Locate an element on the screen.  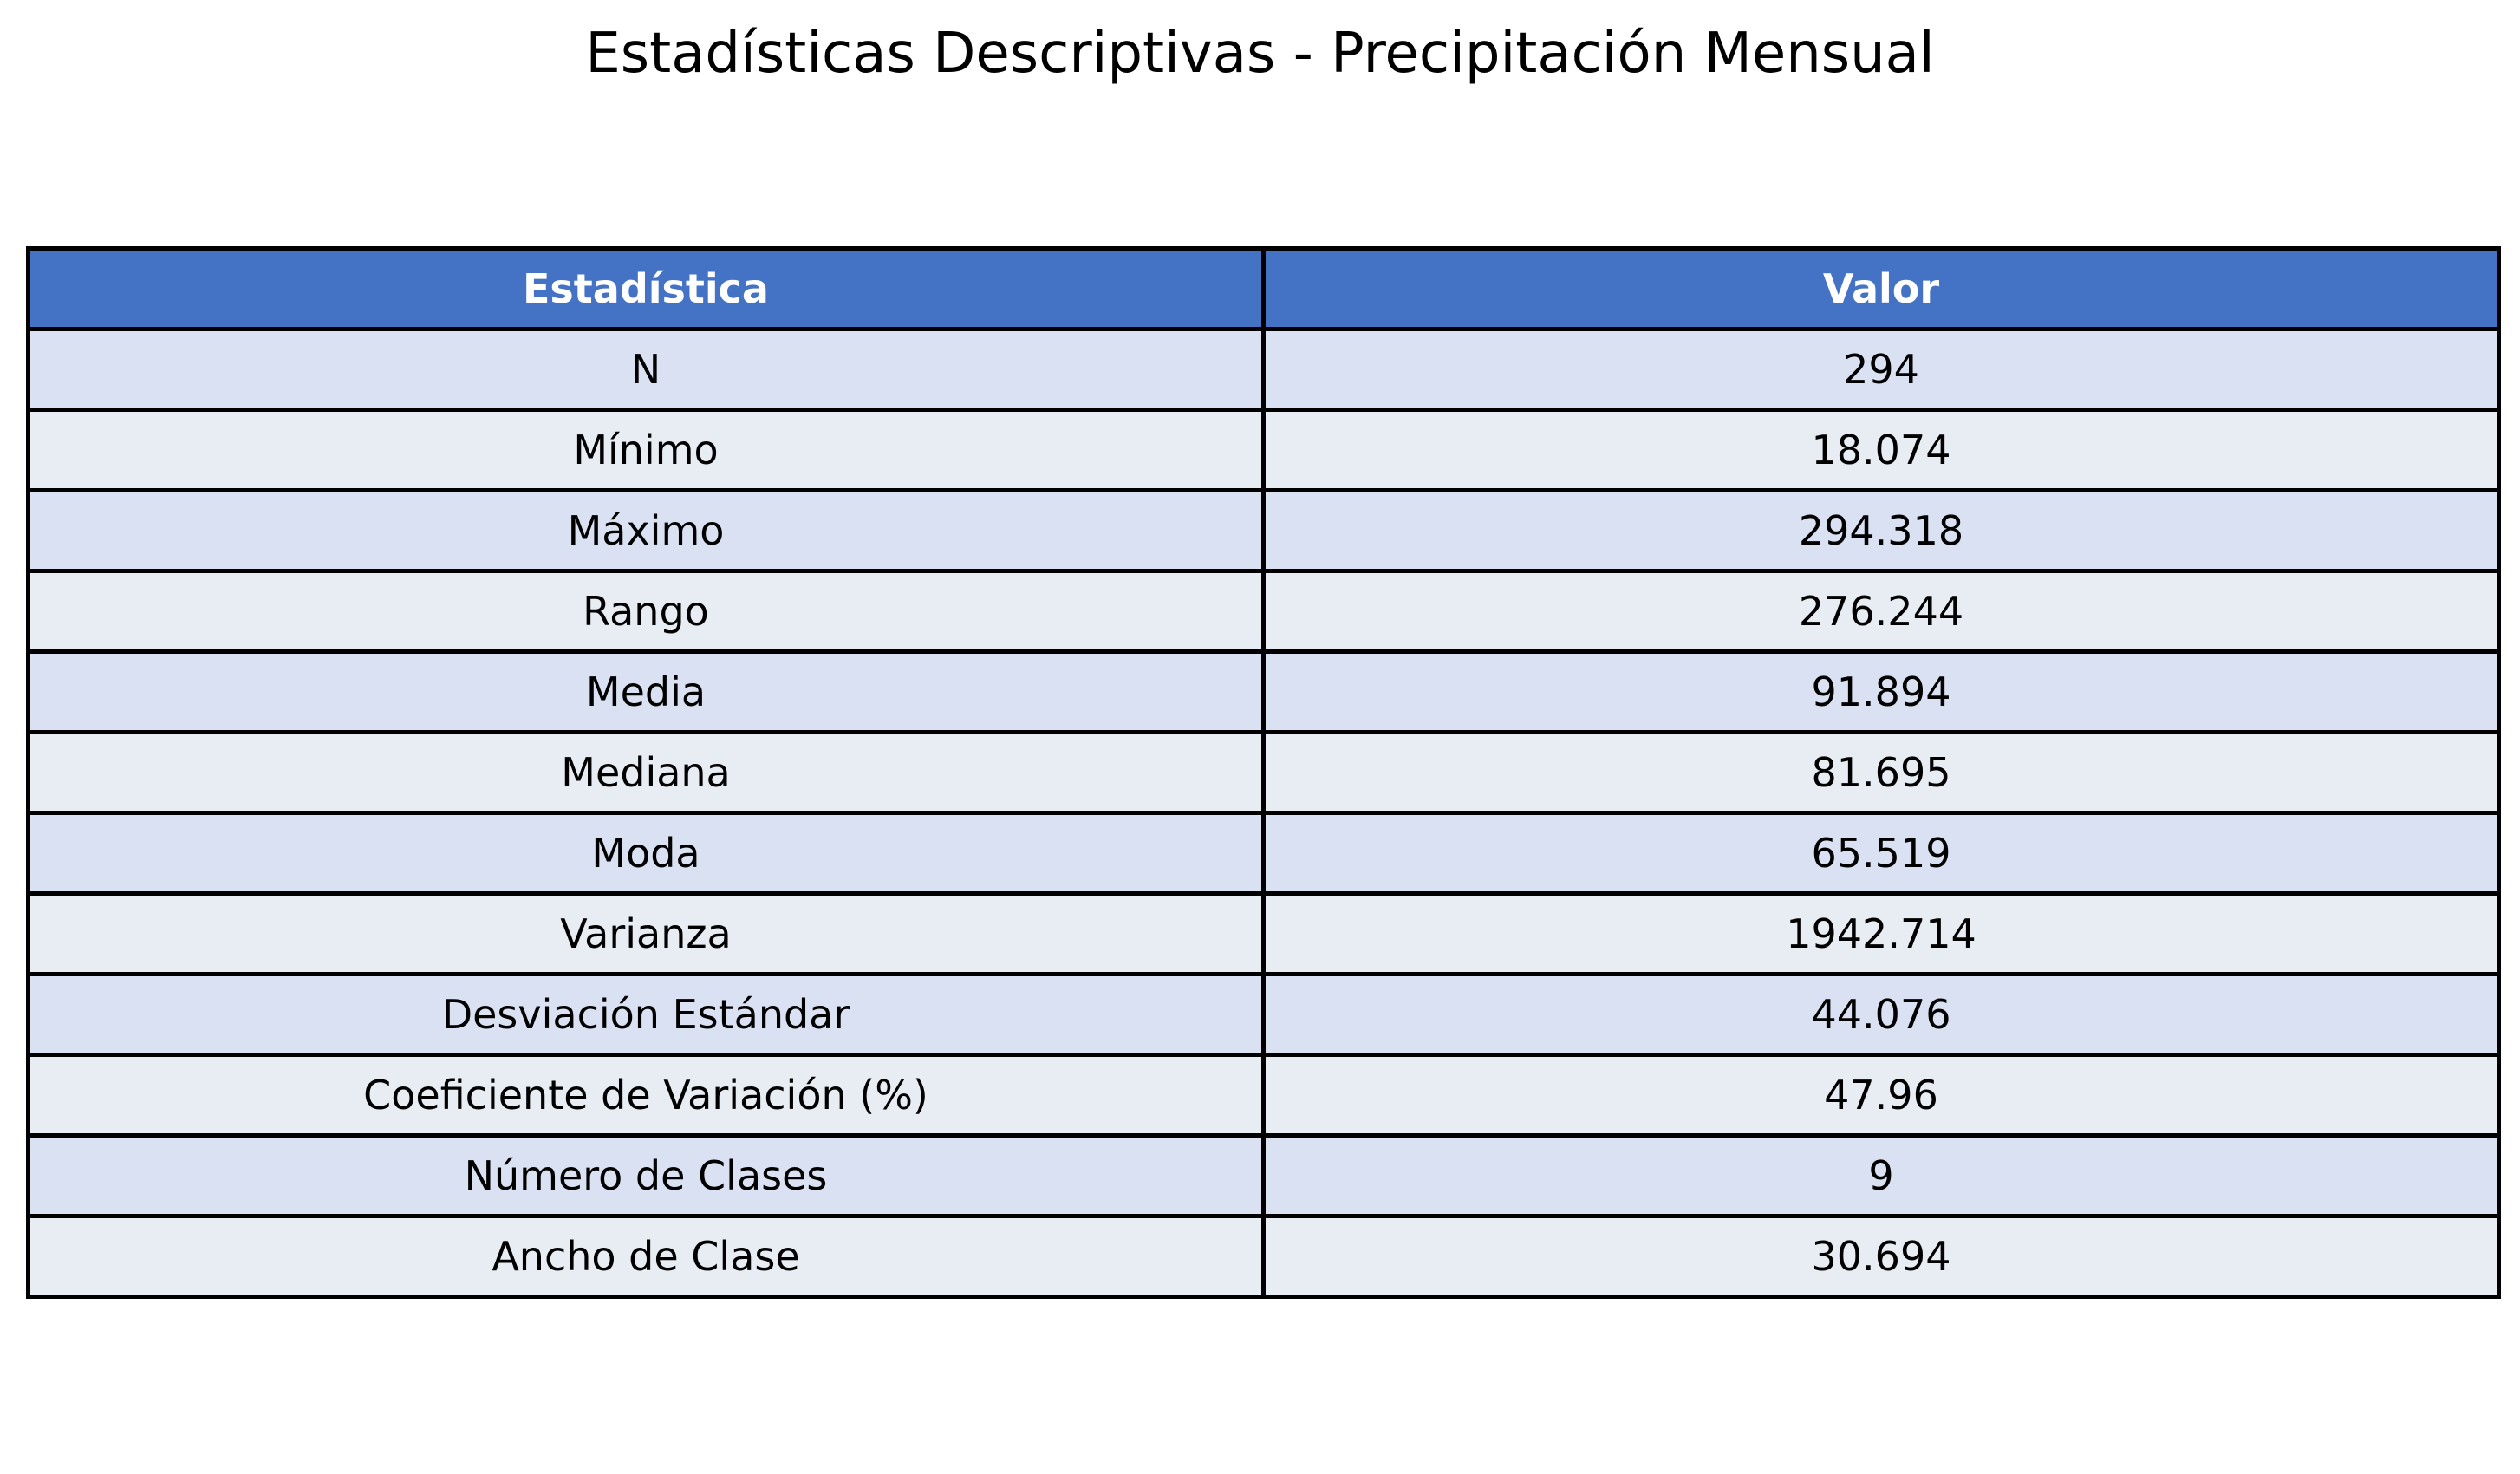
table-row: Mínimo 18.074 is located at coordinates (1263, 450).